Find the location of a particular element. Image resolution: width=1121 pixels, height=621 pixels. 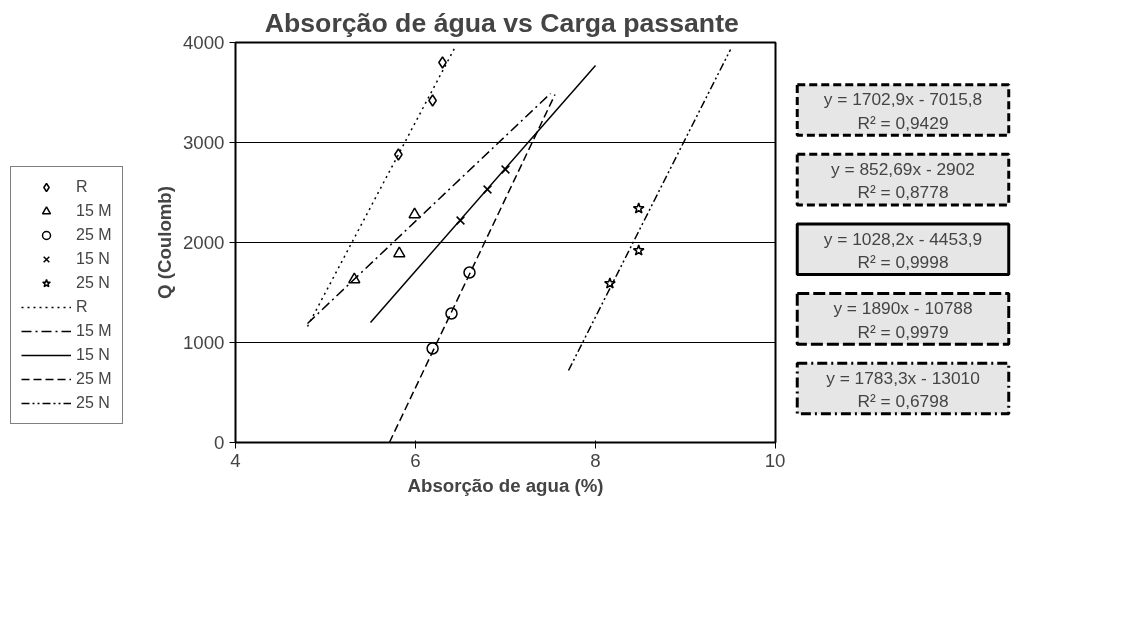

y-tick-label: 2000 is located at coordinates (204, 242).